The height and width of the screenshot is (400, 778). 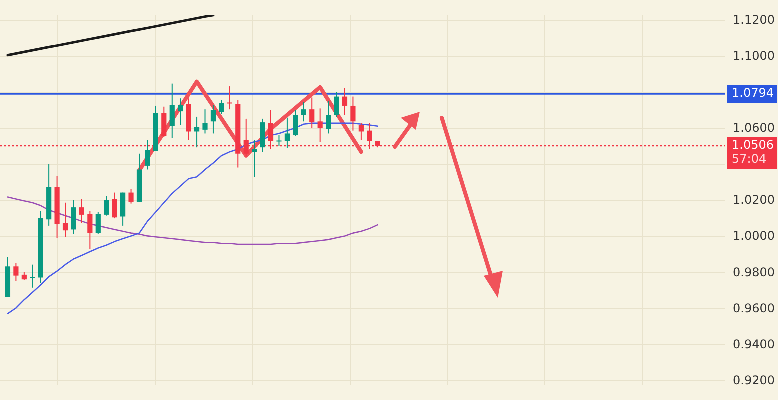 I want to click on y-tick-label: 1.0600, so click(x=754, y=128).